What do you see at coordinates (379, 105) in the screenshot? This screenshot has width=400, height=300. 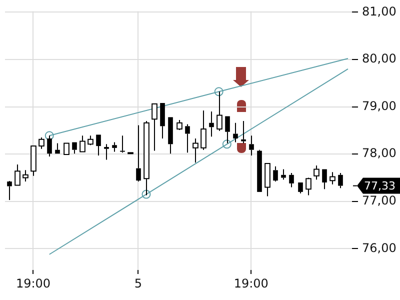 I see `y-tick-label: 79,00` at bounding box center [379, 105].